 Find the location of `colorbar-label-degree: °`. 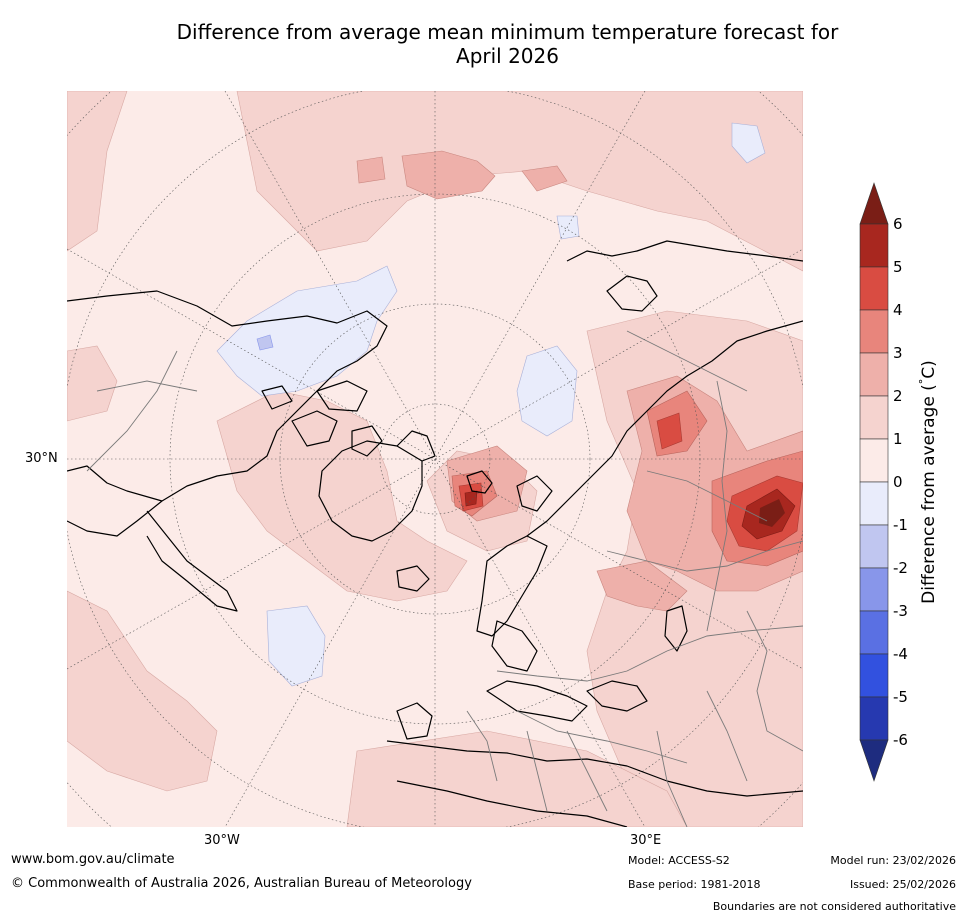

colorbar-label-degree: ° is located at coordinates (924, 381).